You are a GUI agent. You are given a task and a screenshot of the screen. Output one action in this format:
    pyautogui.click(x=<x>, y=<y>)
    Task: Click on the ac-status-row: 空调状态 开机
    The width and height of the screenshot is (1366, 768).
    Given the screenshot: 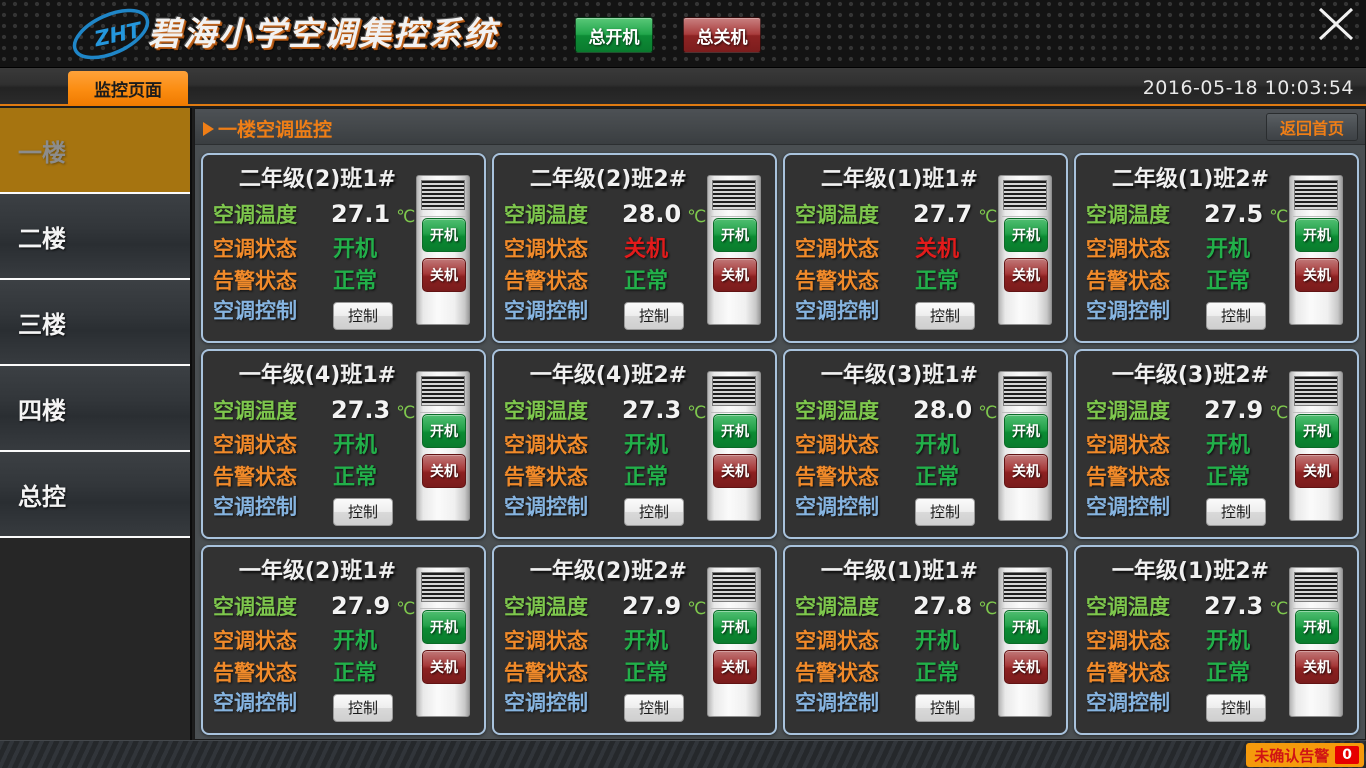 What is the action you would take?
    pyautogui.click(x=314, y=443)
    